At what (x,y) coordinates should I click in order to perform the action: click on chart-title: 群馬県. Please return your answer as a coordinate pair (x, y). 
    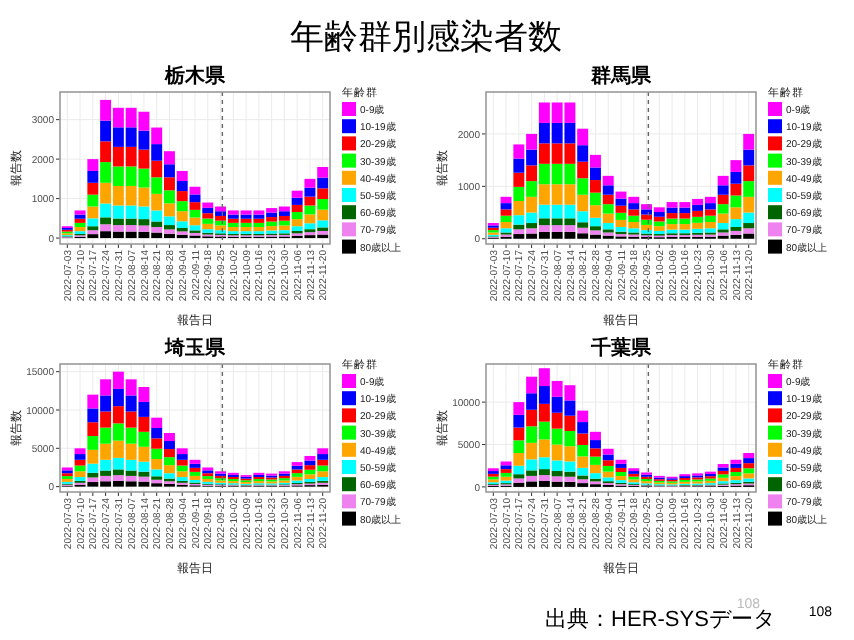
    Looking at the image, I should click on (621, 76).